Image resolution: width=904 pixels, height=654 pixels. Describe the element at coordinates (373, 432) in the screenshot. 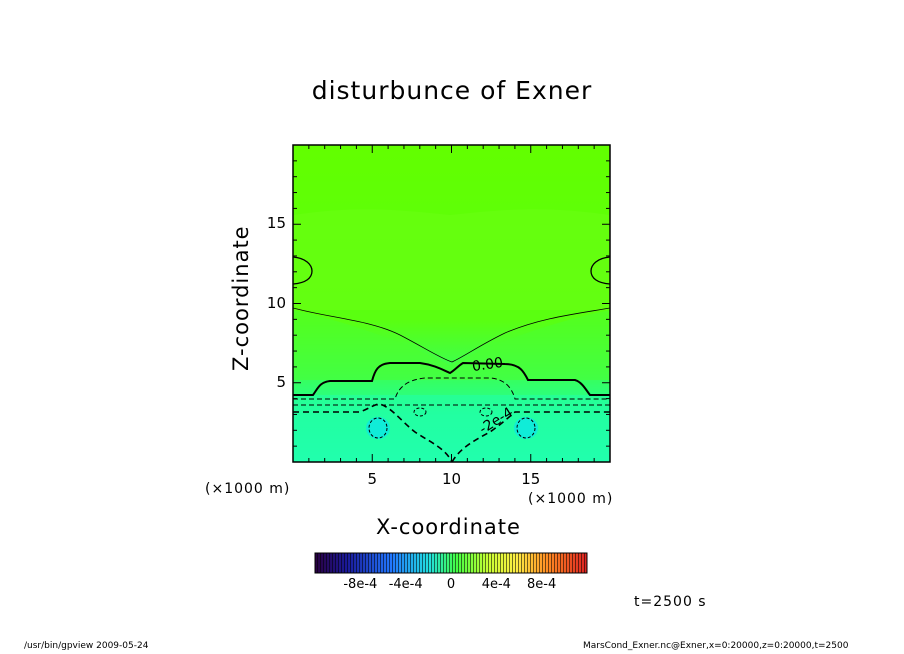

I see `contour-line-neg` at that location.